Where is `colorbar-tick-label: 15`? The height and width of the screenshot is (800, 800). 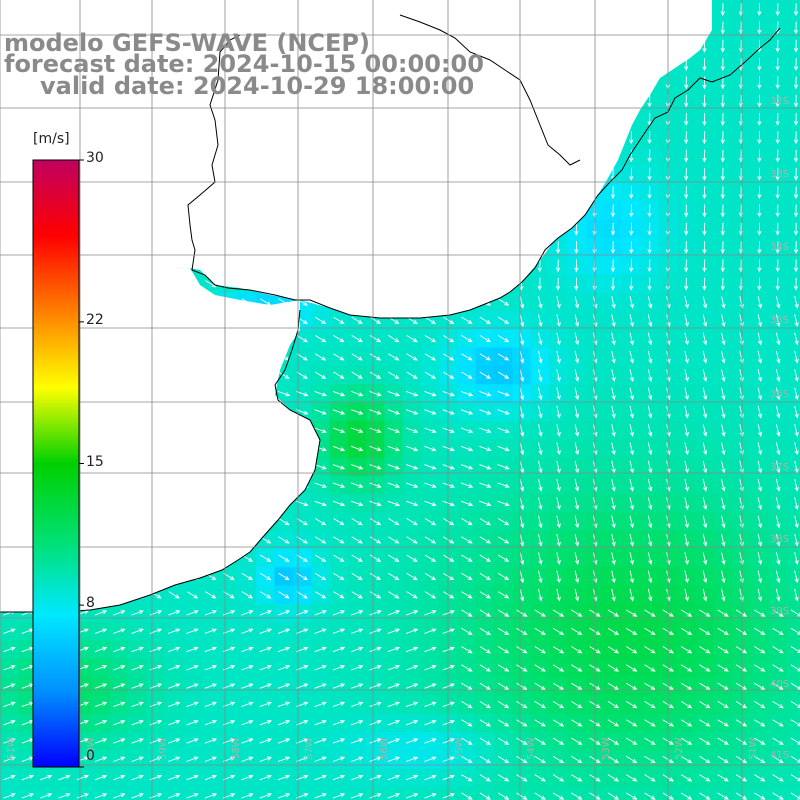
colorbar-tick-label: 15 is located at coordinates (95, 461).